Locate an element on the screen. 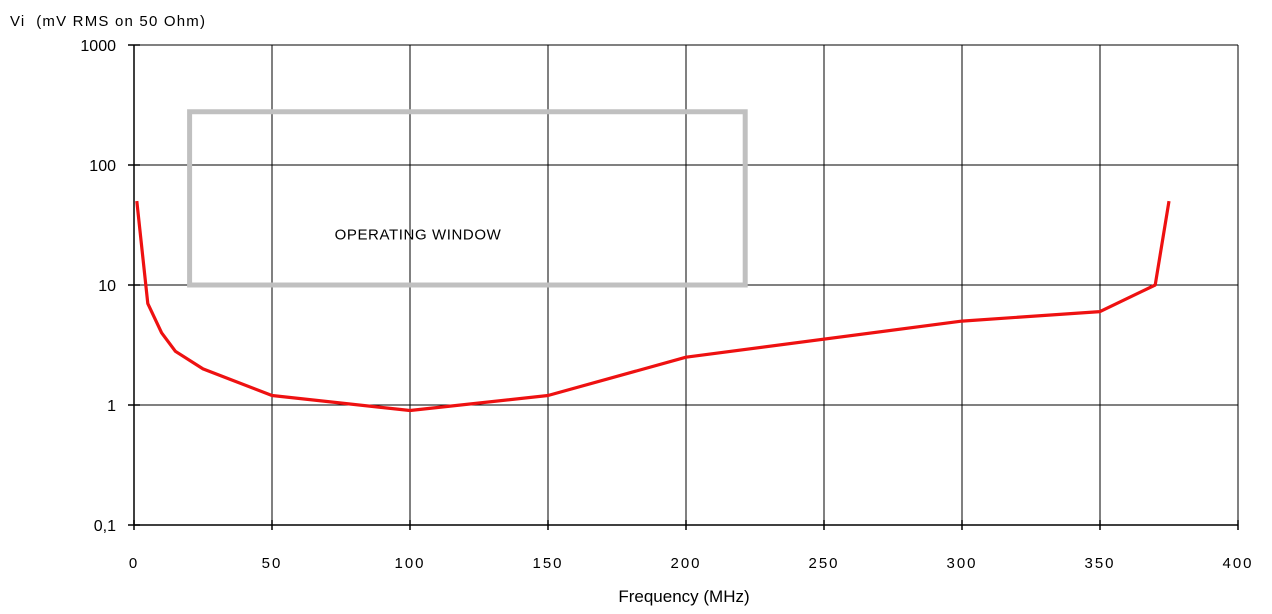 The width and height of the screenshot is (1272, 614). y-tick-label: 0,1 is located at coordinates (105, 526).